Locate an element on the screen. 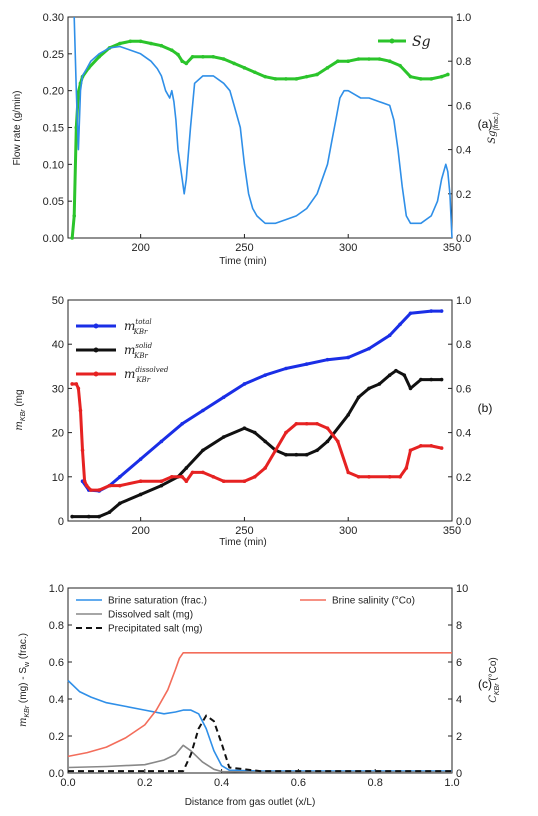  y-right-tick-label: 0 is located at coordinates (459, 774).